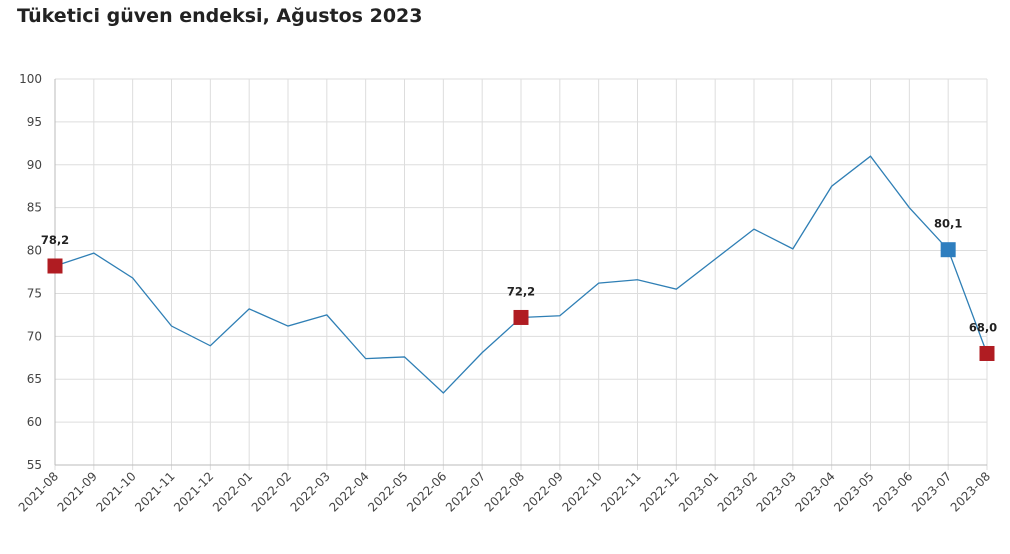 The image size is (1010, 554). Describe the element at coordinates (387, 491) in the screenshot. I see `x-tick-label: 2022-05` at that location.